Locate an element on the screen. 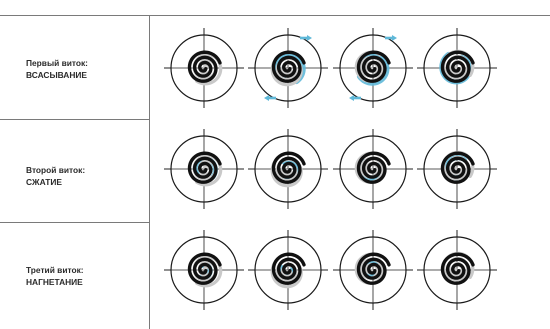 Image resolution: width=550 pixels, height=329 pixels. row-label-line1: Второй виток: is located at coordinates (56, 170).